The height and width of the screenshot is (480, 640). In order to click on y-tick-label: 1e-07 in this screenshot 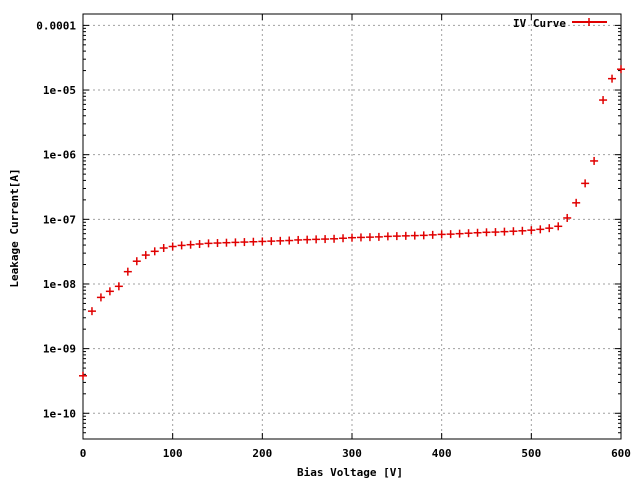, I will do `click(59, 219)`.